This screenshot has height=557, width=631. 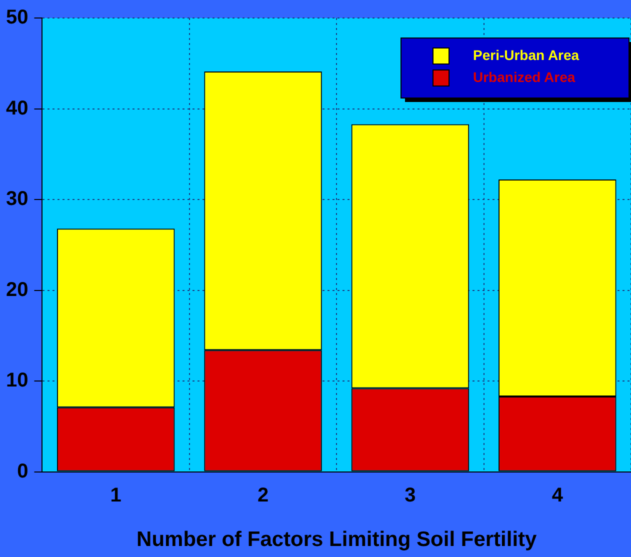 What do you see at coordinates (558, 495) in the screenshot?
I see `x-tick-label: 4` at bounding box center [558, 495].